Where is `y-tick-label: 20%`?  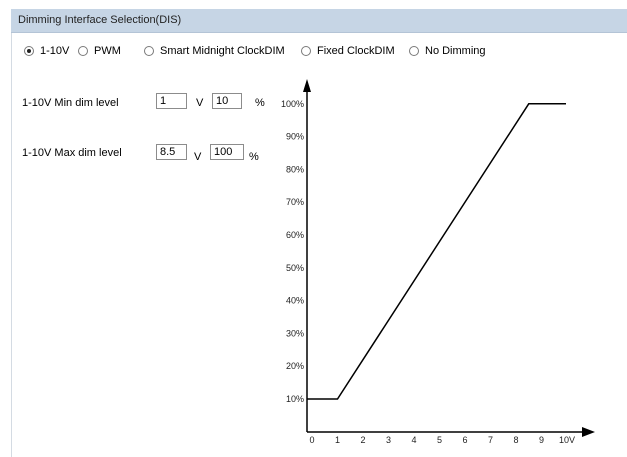 y-tick-label: 20% is located at coordinates (295, 366).